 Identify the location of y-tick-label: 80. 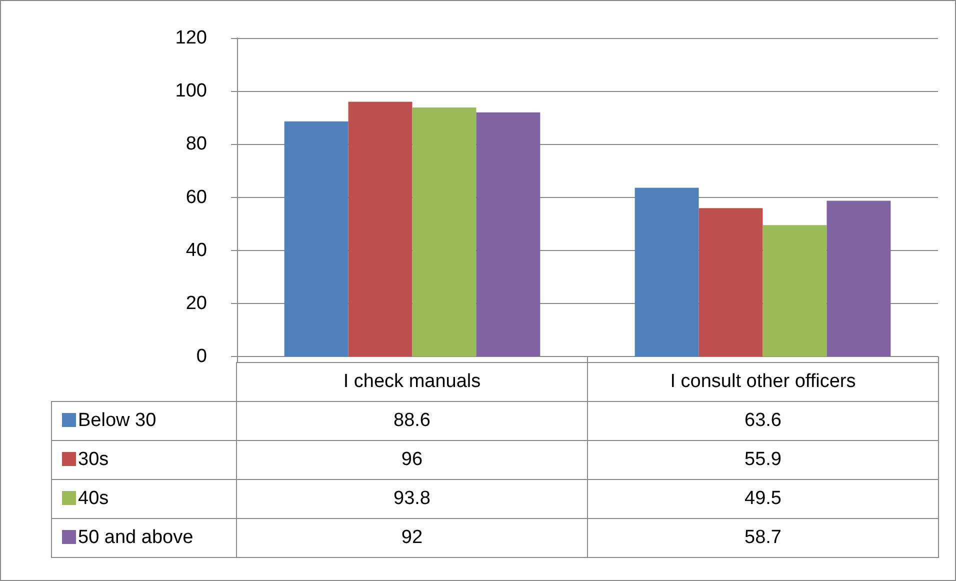
(196, 144).